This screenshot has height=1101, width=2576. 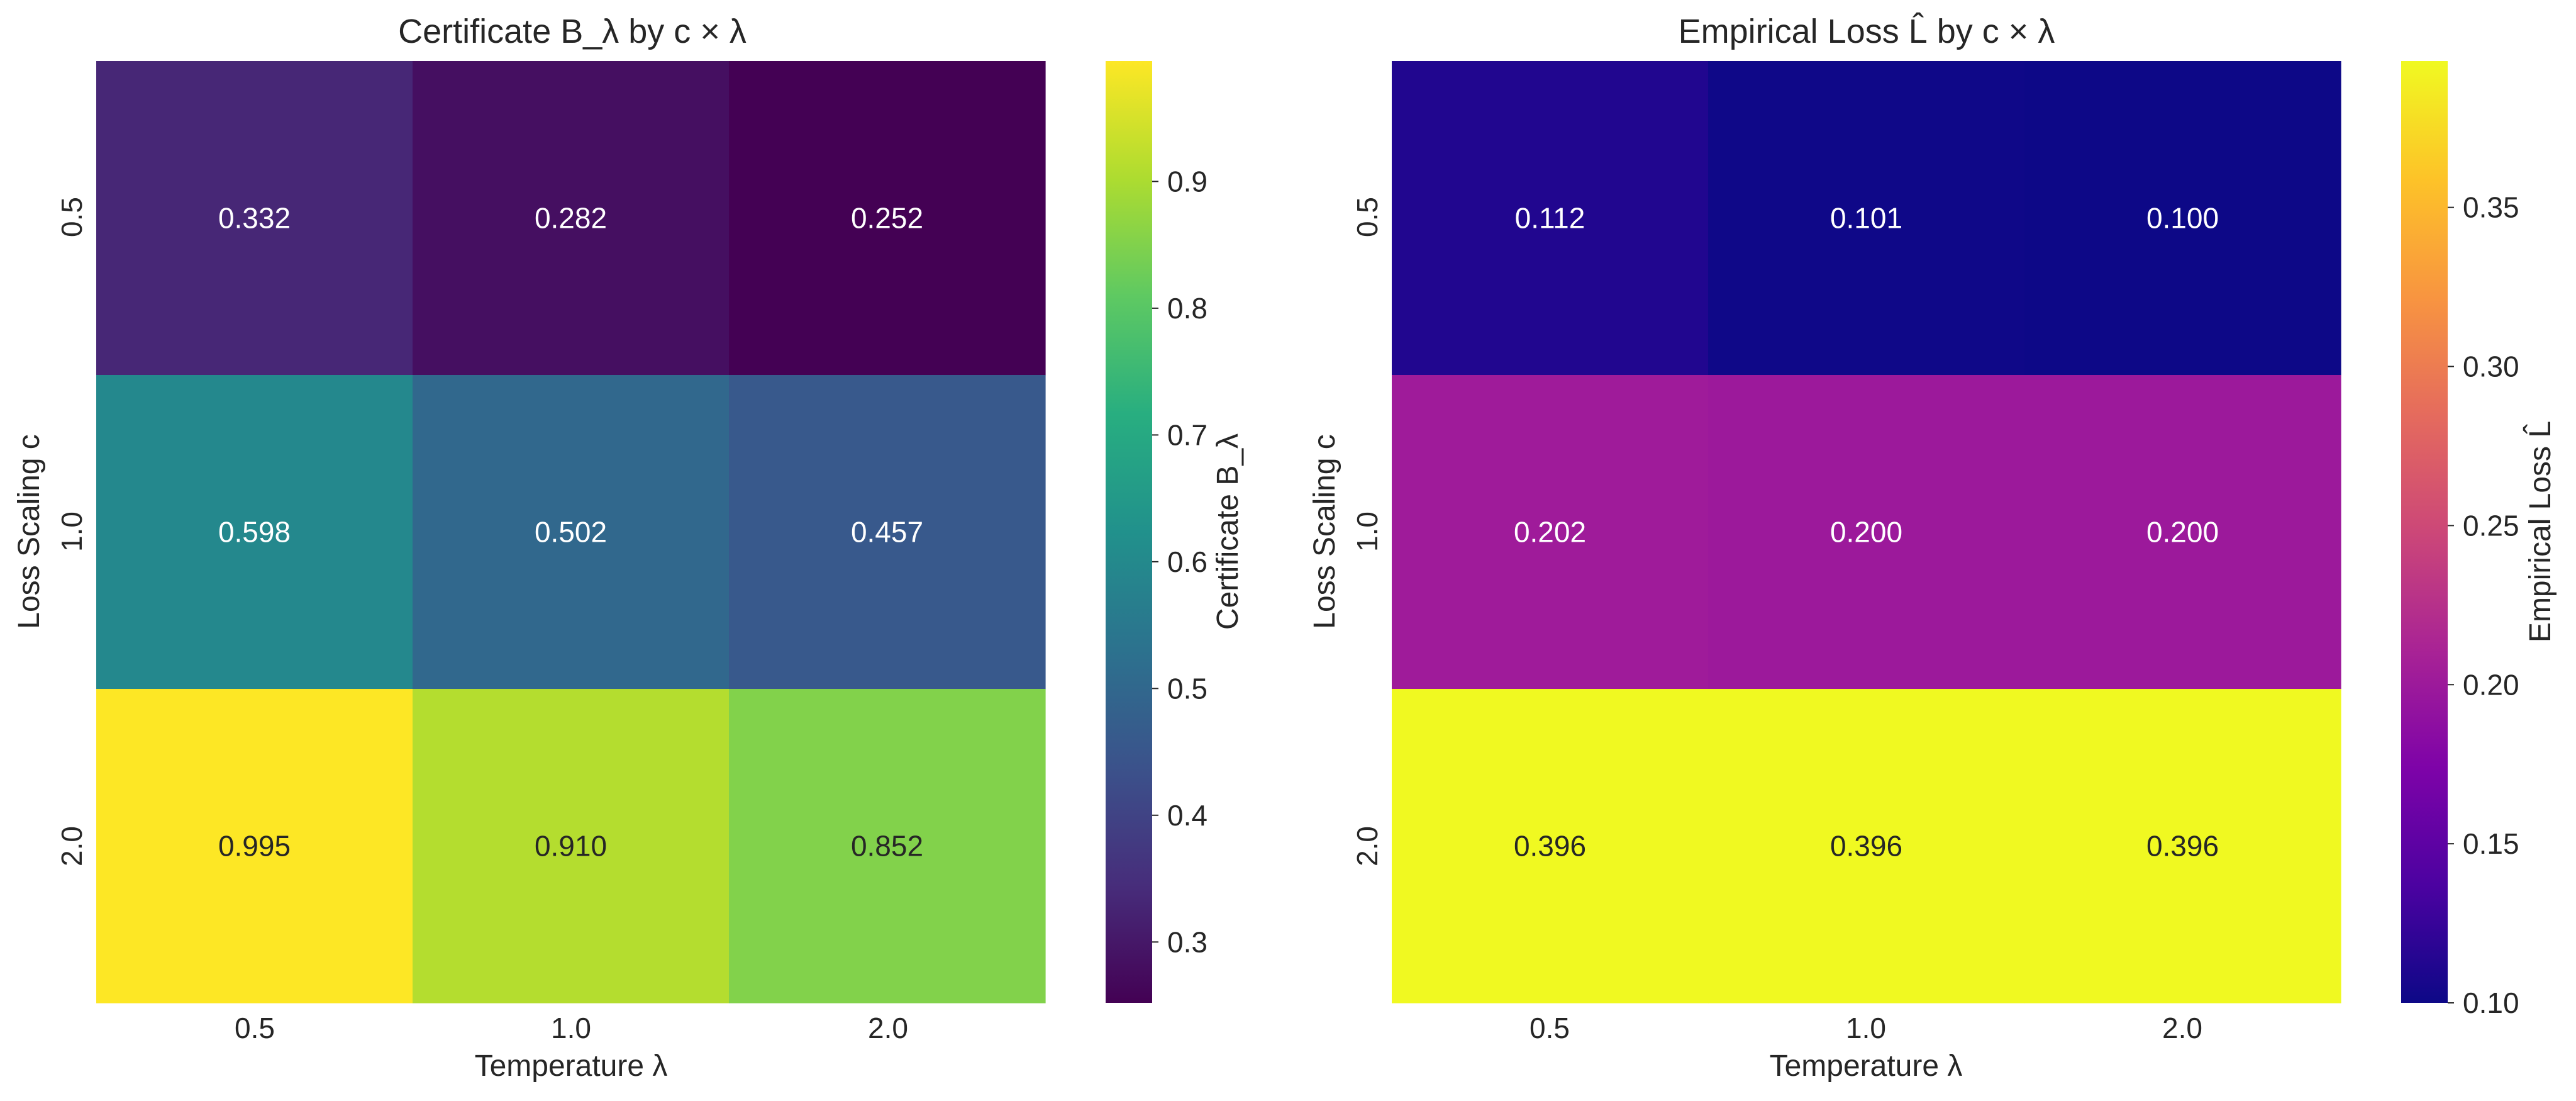 I want to click on cell-value-label: 0.502, so click(x=571, y=532).